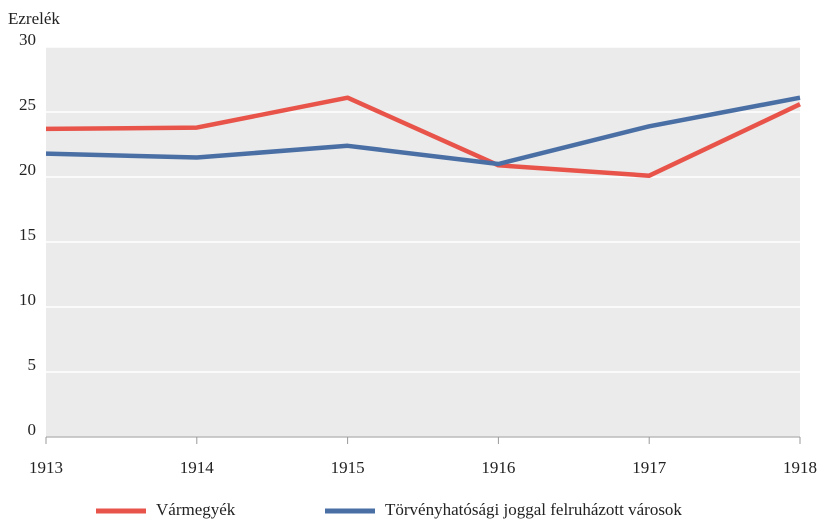 The width and height of the screenshot is (818, 528). What do you see at coordinates (27, 234) in the screenshot?
I see `y-tick-label: 15` at bounding box center [27, 234].